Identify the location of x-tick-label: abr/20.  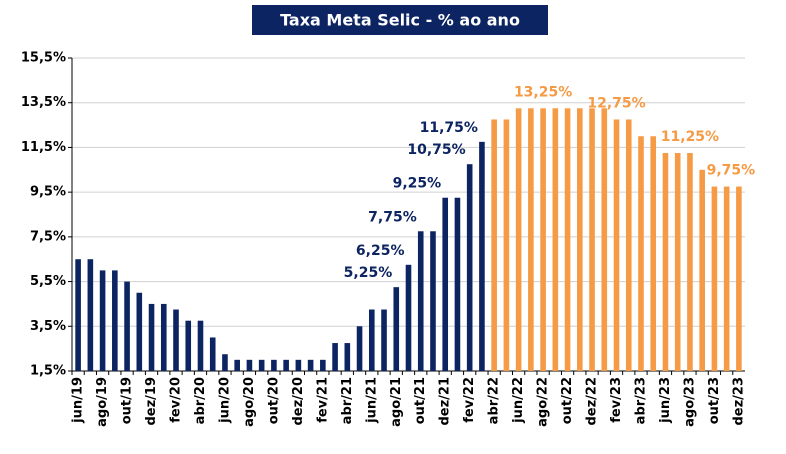
(200, 400).